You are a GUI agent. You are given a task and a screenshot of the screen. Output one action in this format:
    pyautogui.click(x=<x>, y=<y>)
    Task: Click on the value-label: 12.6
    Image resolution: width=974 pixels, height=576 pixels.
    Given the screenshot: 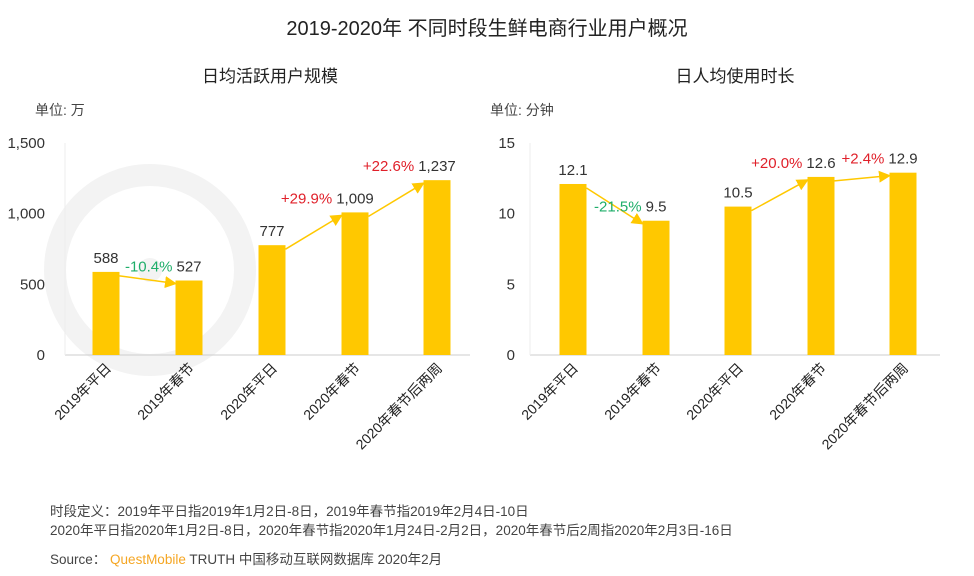 What is the action you would take?
    pyautogui.click(x=820, y=163)
    